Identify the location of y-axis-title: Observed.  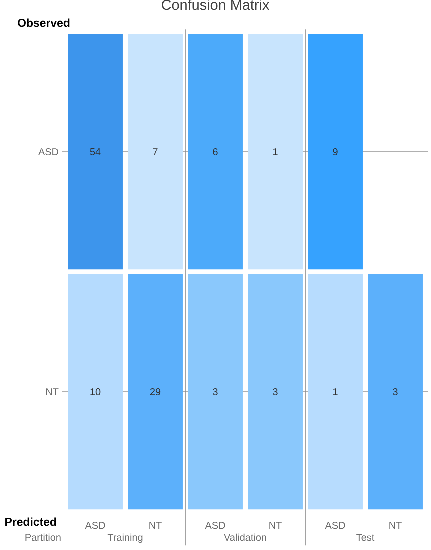
(44, 23).